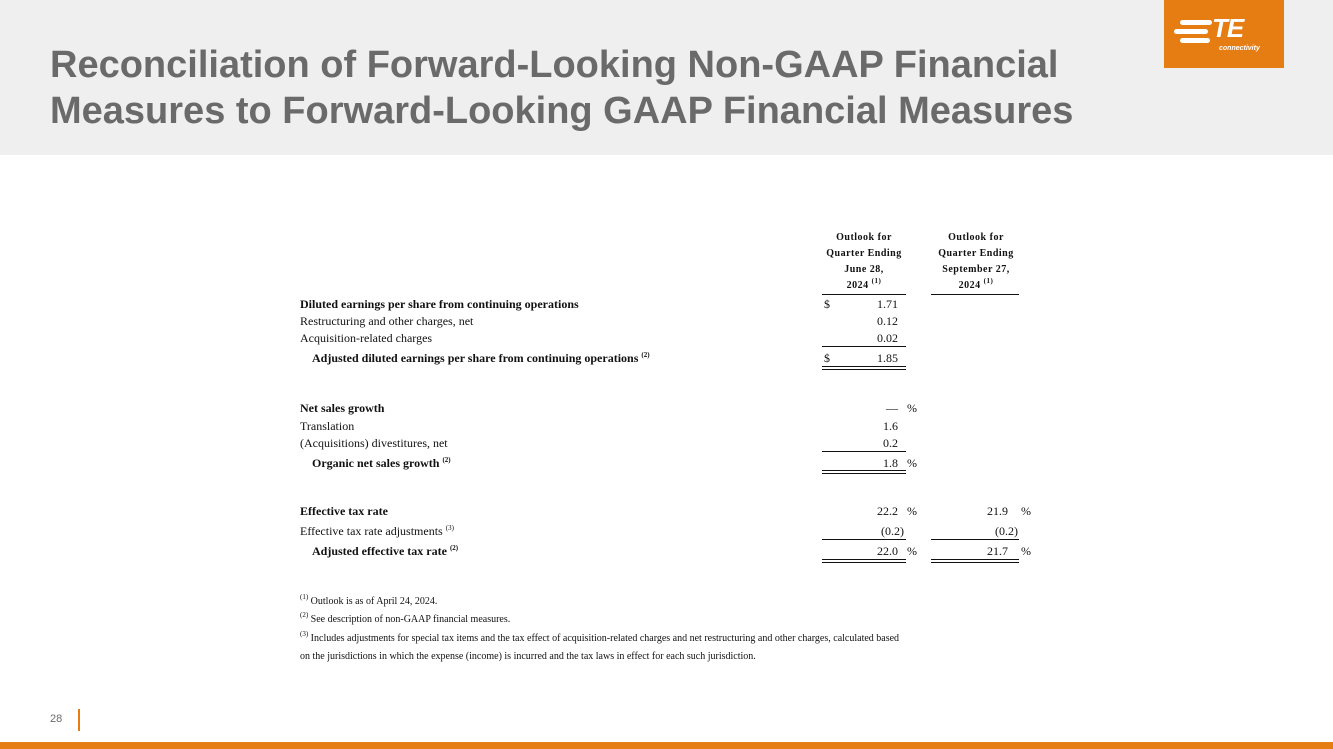 This screenshot has height=749, width=1333. I want to click on row-label-adjusted-tax-rate: Adjusted effective tax rate (2), so click(385, 551).